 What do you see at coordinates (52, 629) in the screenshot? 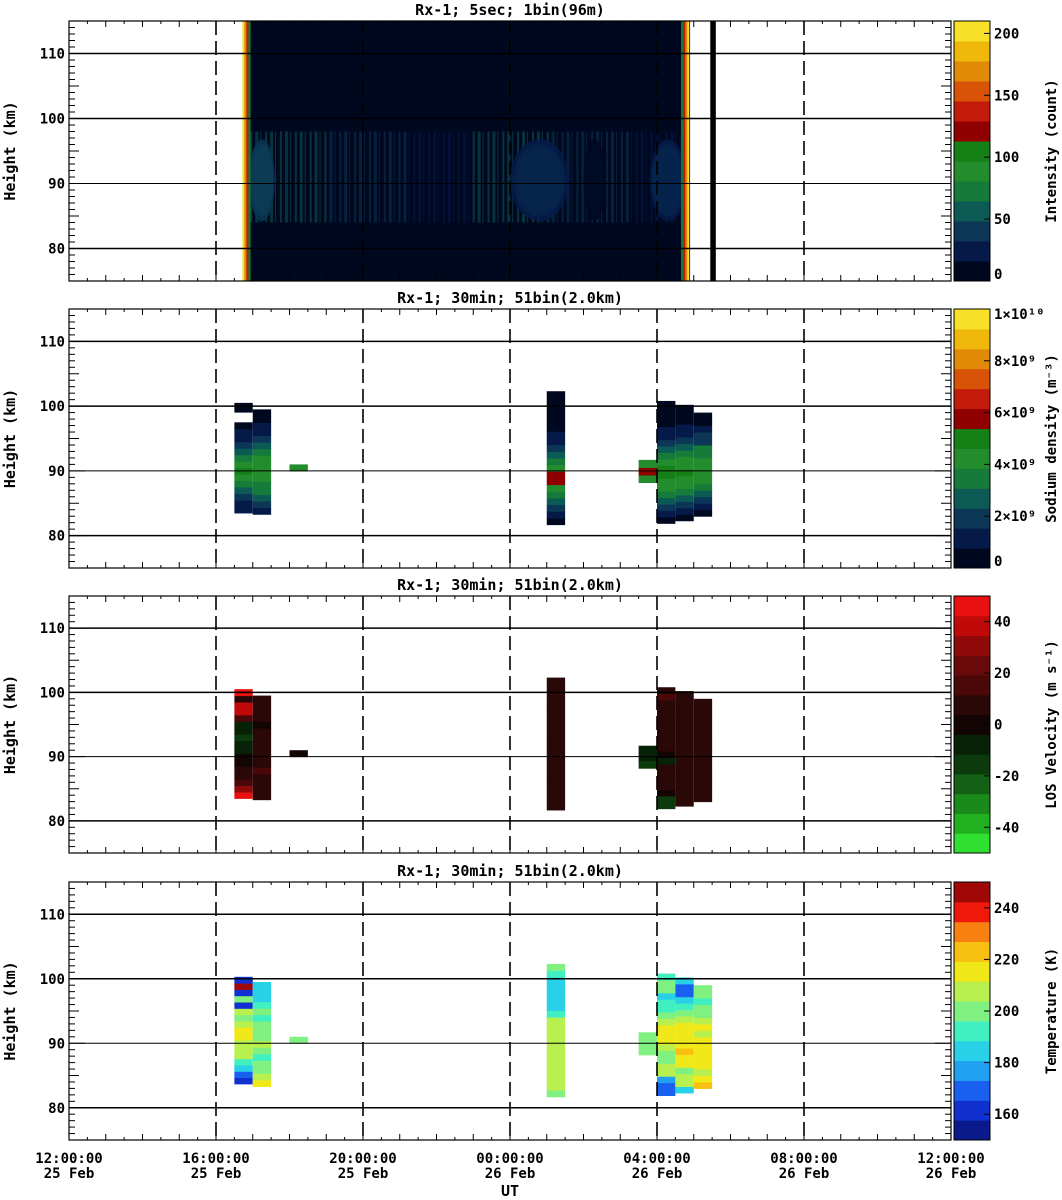
I see `y-tick-label: 110` at bounding box center [52, 629].